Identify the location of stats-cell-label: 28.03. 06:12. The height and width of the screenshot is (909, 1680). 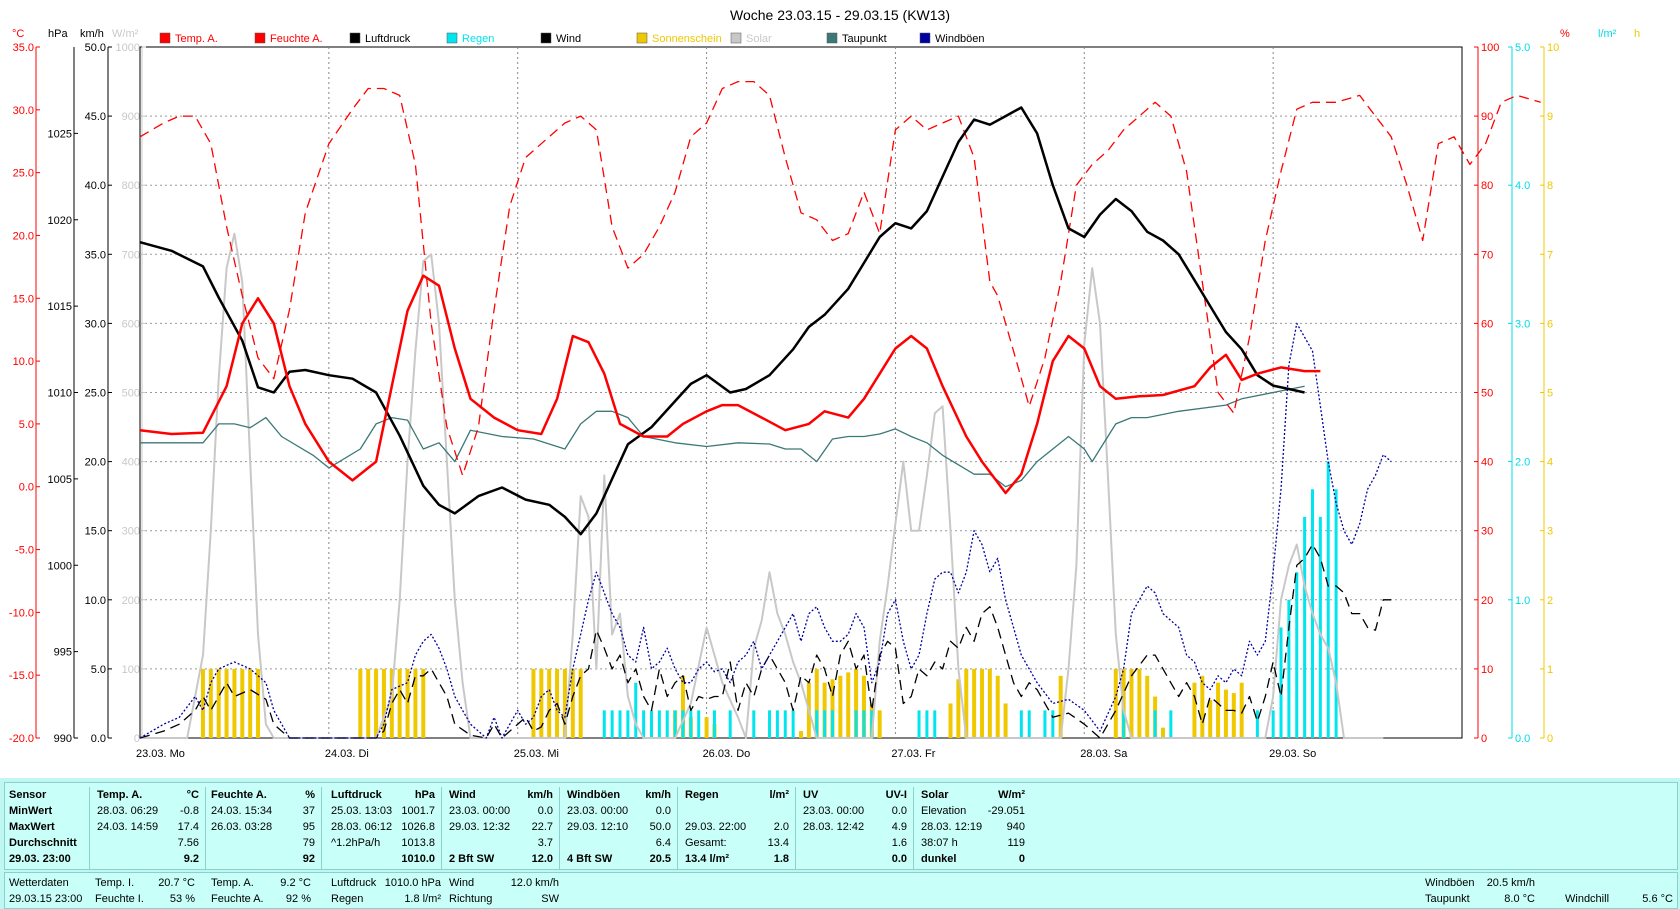
(362, 827).